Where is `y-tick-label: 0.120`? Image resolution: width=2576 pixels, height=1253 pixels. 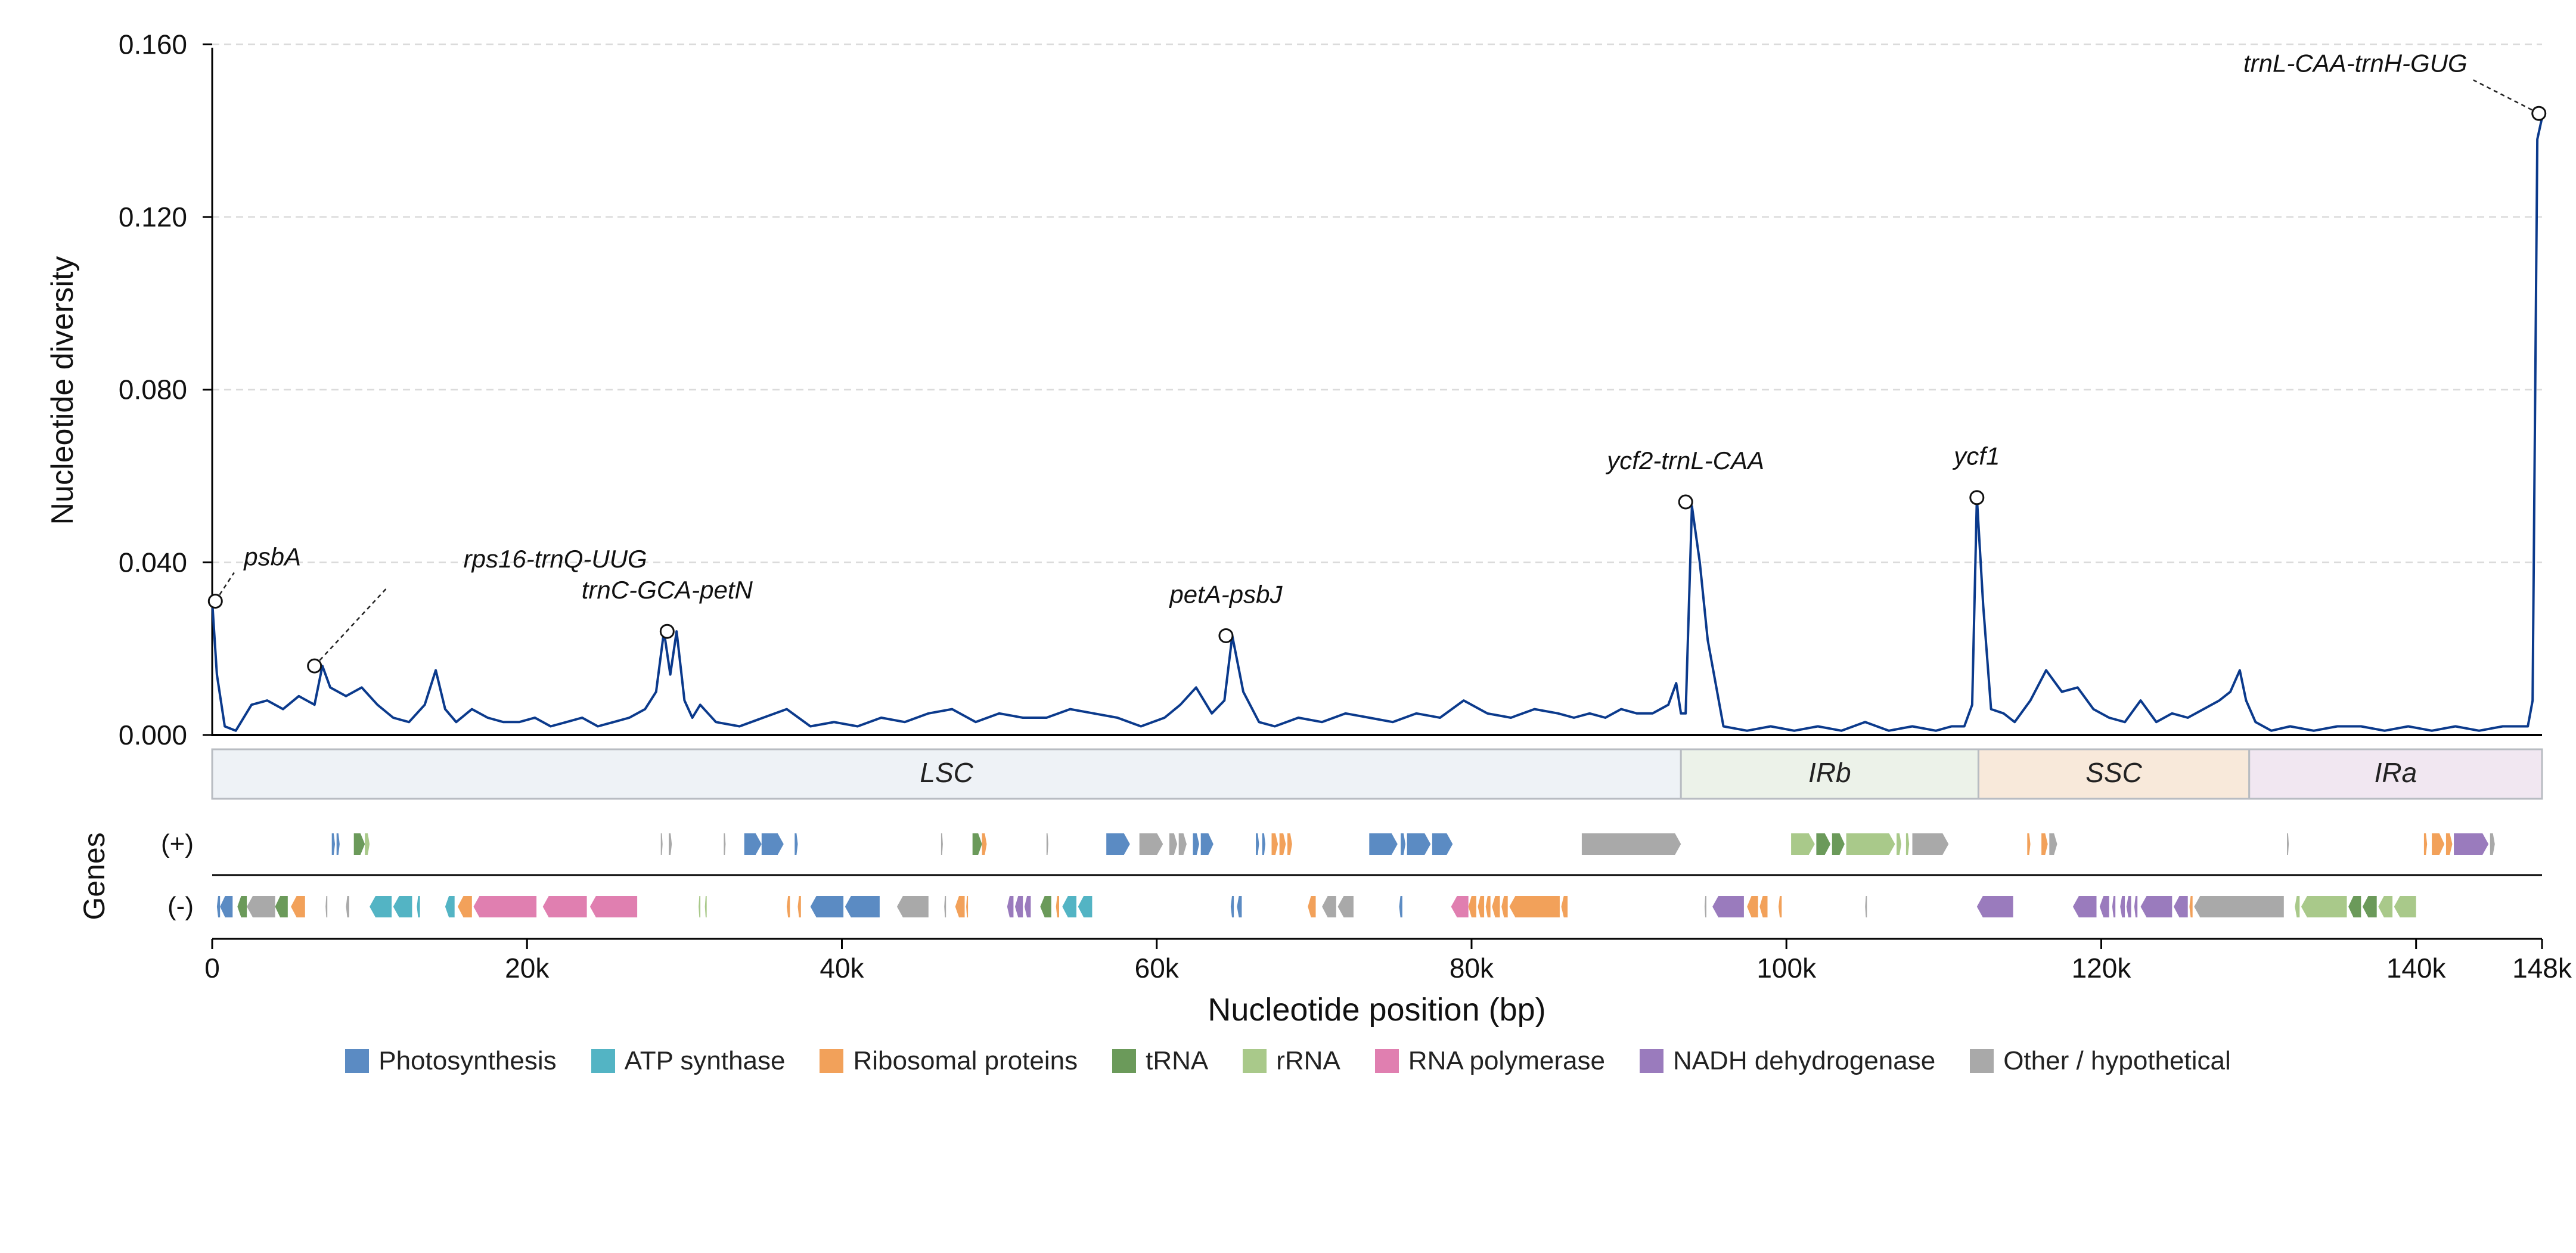
y-tick-label: 0.120 is located at coordinates (153, 216).